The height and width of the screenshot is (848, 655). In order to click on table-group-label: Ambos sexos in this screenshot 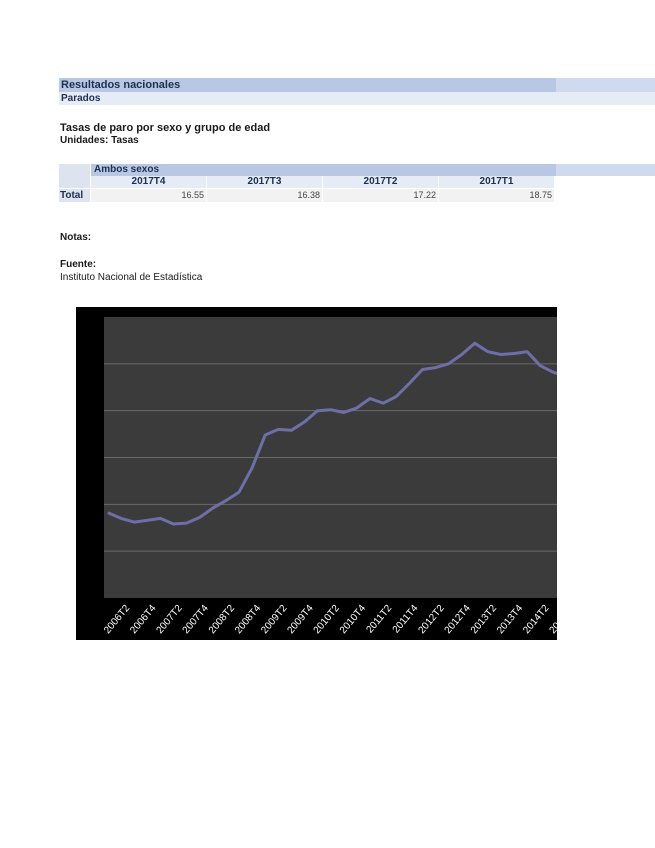, I will do `click(127, 169)`.